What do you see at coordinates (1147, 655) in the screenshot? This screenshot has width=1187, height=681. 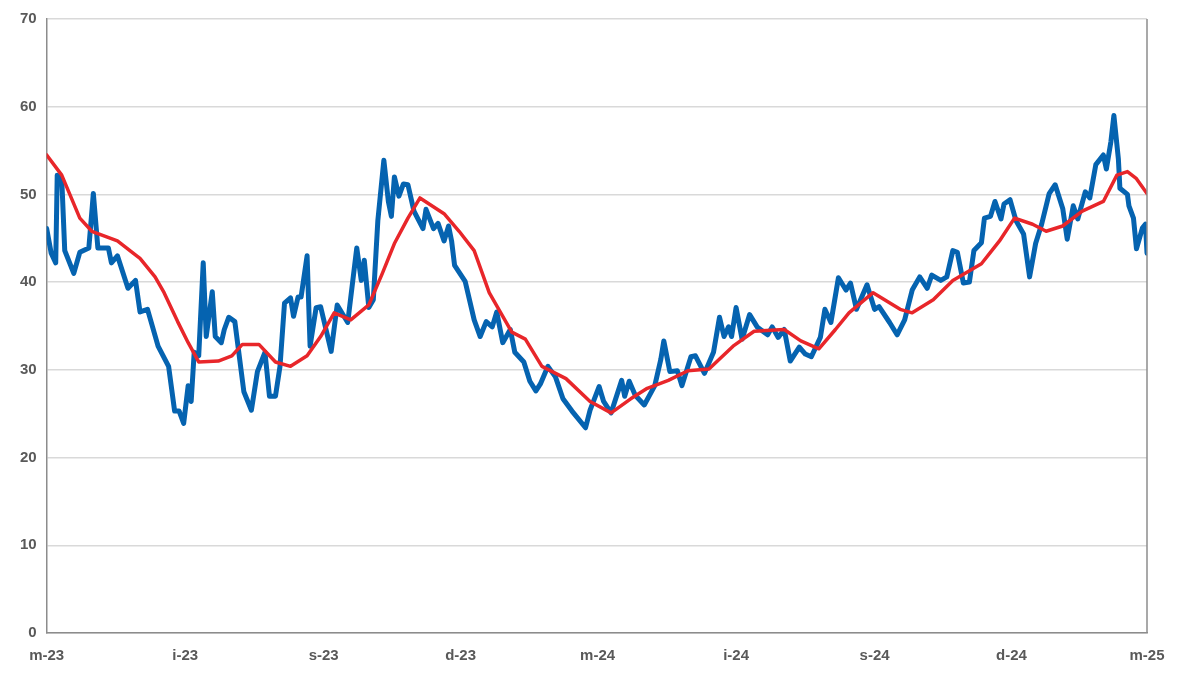 I see `x-tick-label: m-25` at bounding box center [1147, 655].